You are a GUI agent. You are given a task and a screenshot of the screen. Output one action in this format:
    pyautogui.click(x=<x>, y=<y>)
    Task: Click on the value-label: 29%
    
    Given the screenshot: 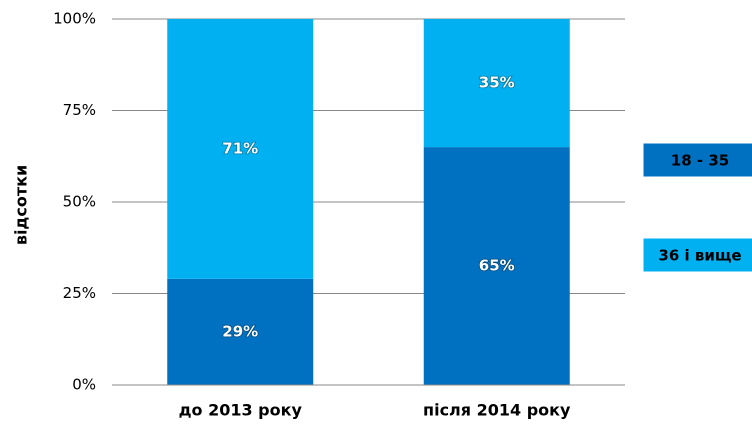 What is the action you would take?
    pyautogui.click(x=240, y=331)
    